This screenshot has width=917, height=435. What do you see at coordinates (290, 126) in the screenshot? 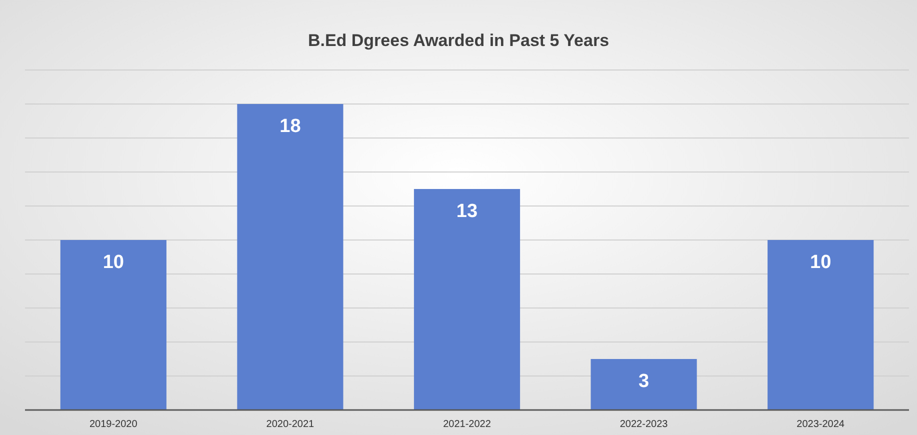
I see `data-label: 18` at bounding box center [290, 126].